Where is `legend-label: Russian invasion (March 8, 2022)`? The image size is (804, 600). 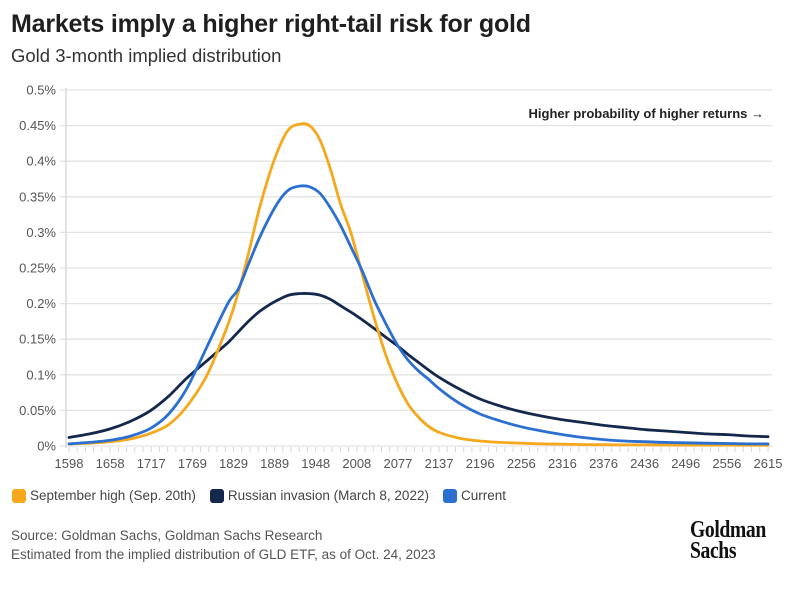 legend-label: Russian invasion (March 8, 2022) is located at coordinates (328, 495).